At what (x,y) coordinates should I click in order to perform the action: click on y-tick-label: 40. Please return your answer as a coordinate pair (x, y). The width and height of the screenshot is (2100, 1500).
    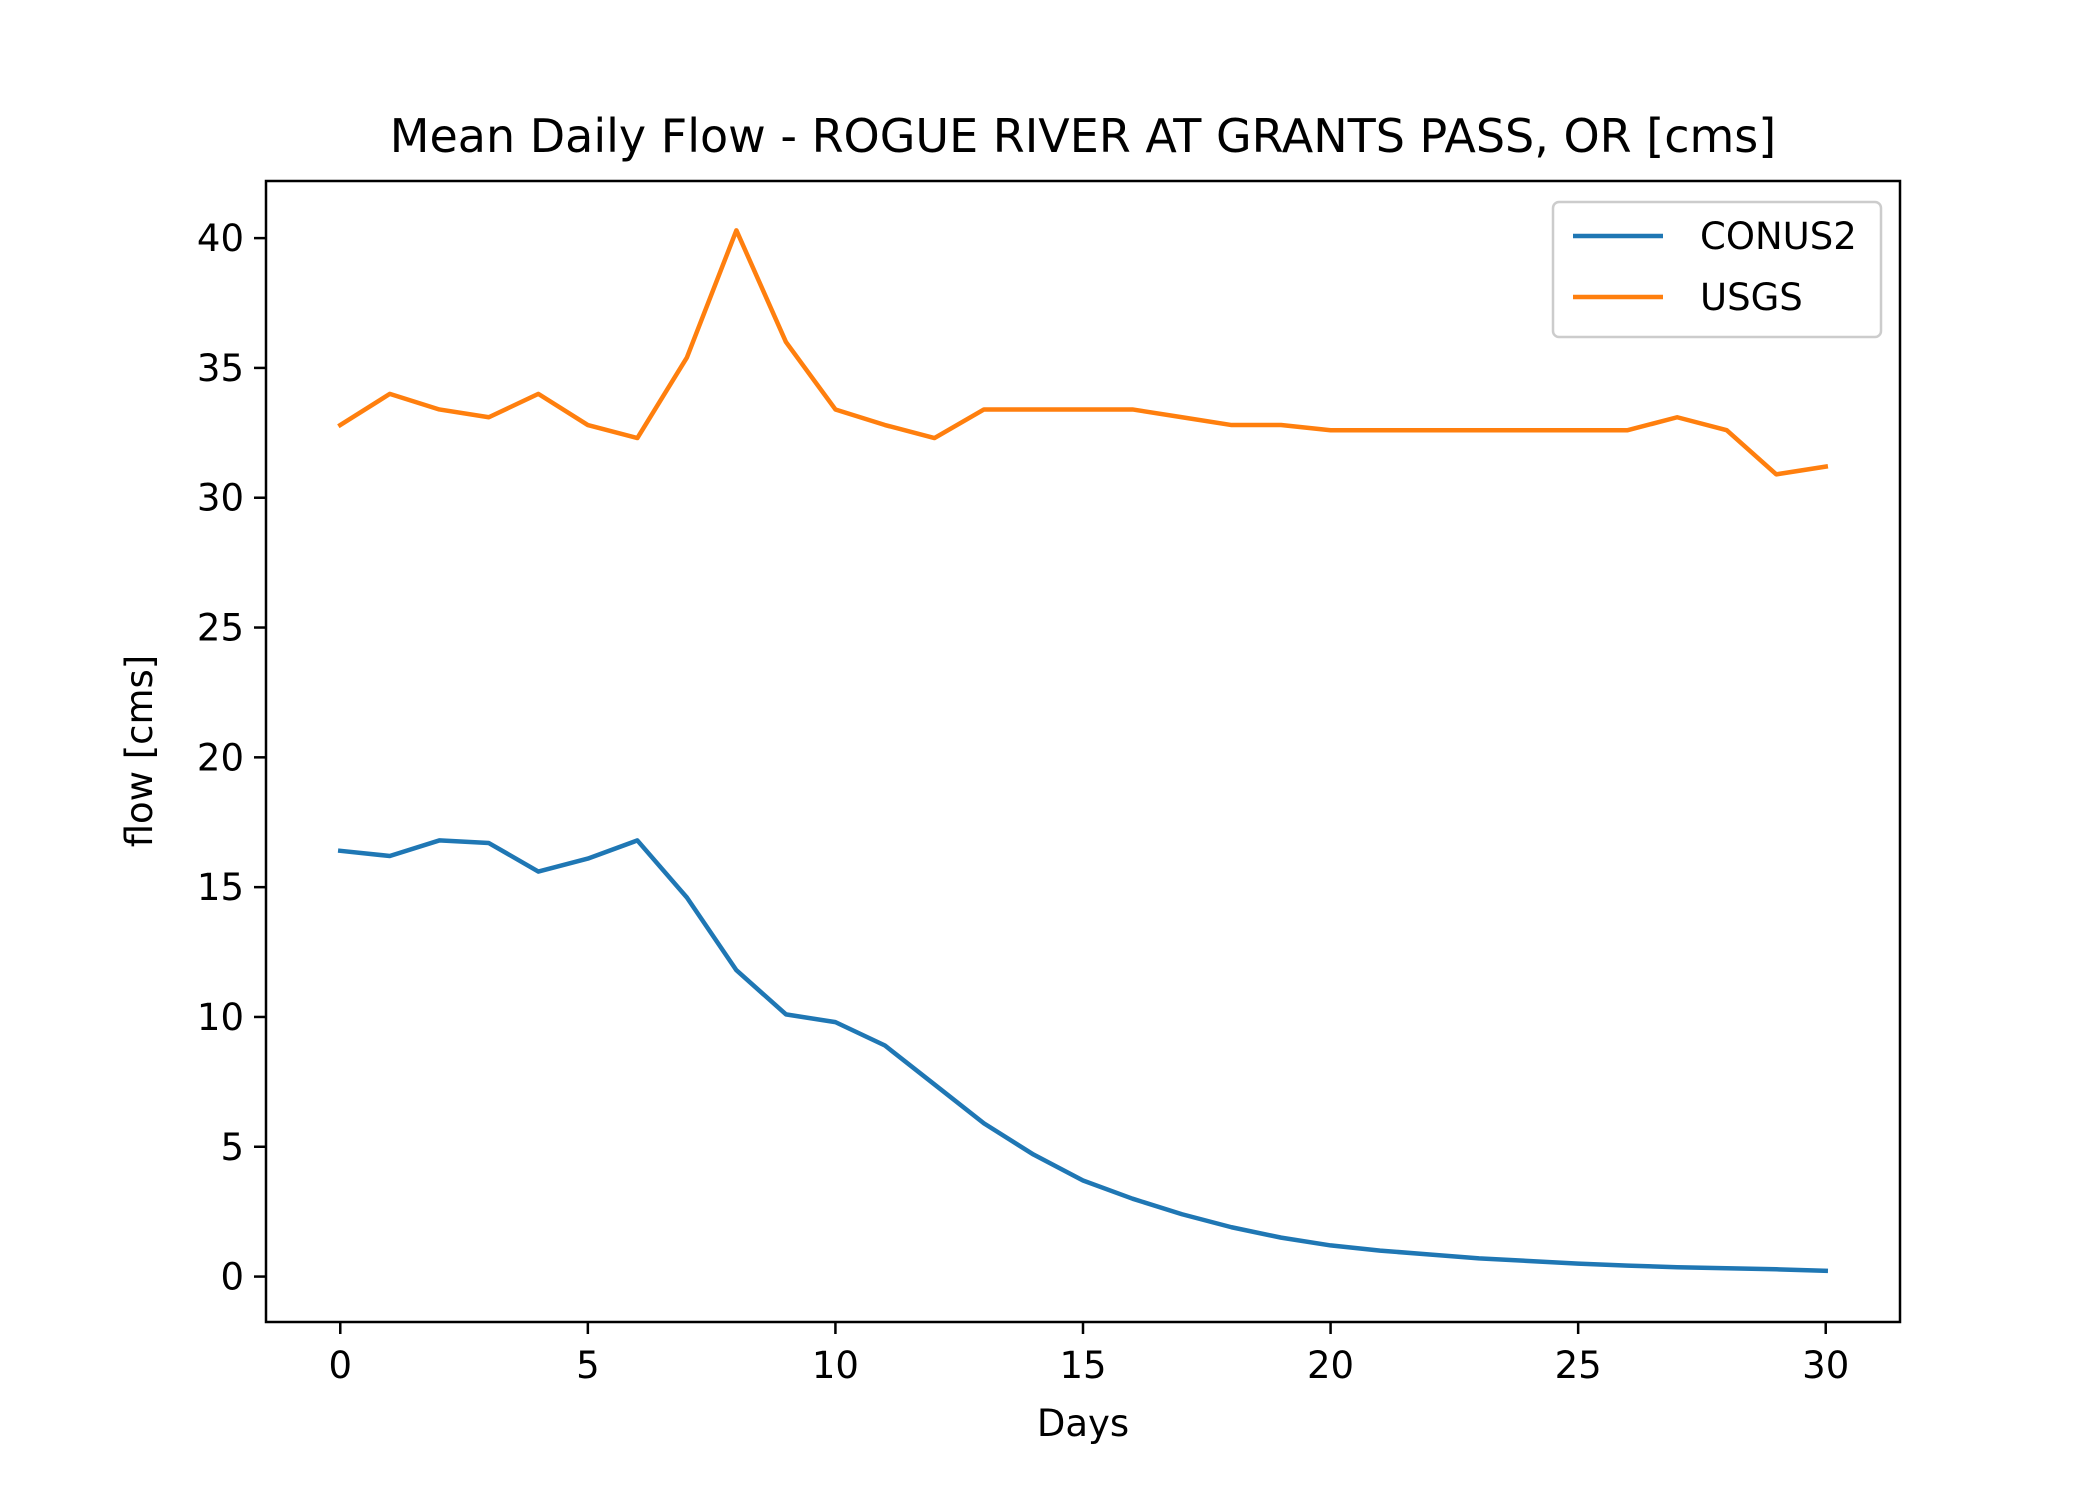
    Looking at the image, I should click on (220, 238).